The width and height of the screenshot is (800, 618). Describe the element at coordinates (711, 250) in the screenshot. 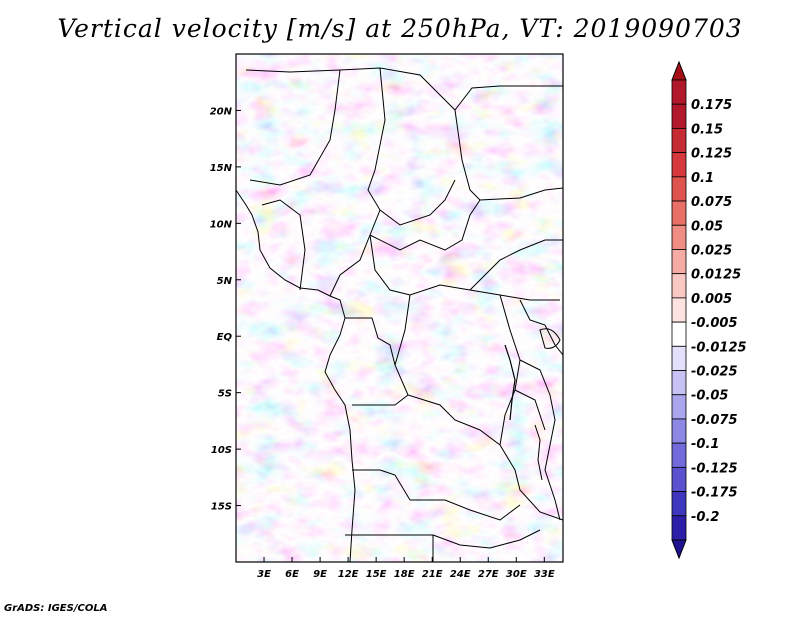

I see `colorbar-label: 0.025` at that location.